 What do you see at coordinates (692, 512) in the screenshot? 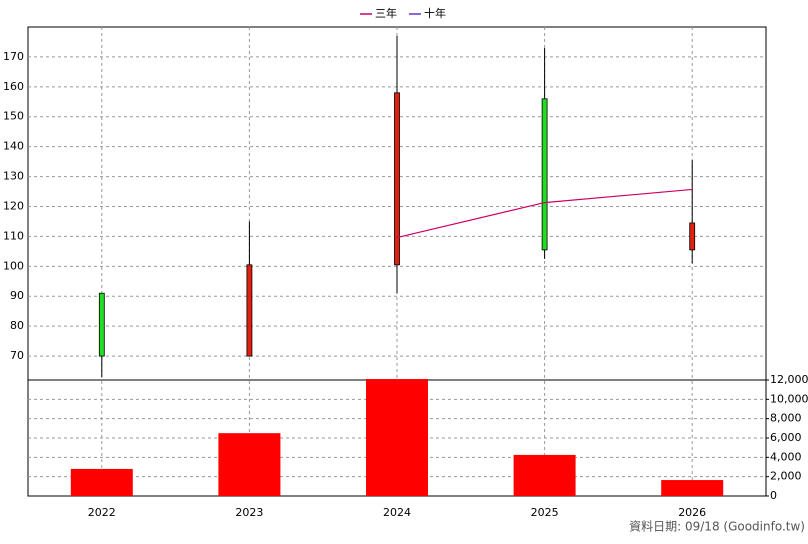
I see `x-tick-label: 2026` at bounding box center [692, 512].